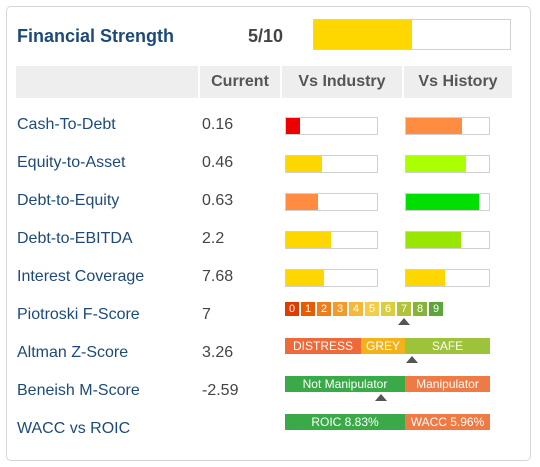  Describe the element at coordinates (458, 82) in the screenshot. I see `header-vs-history: Vs History` at that location.